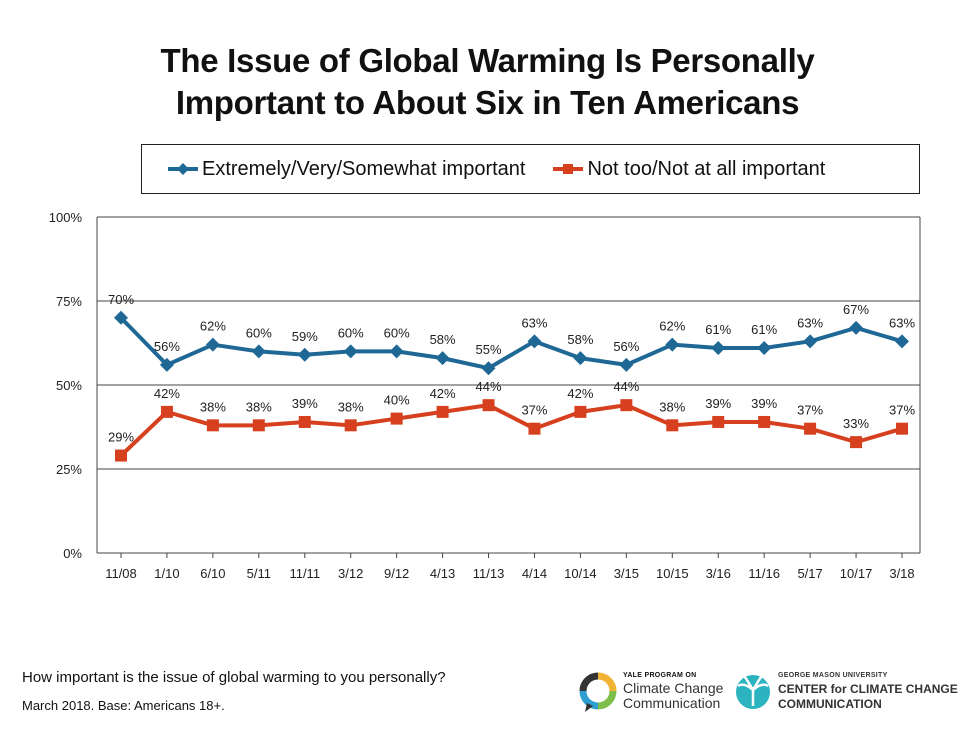 The height and width of the screenshot is (731, 975). What do you see at coordinates (672, 326) in the screenshot?
I see `data-label: 62%` at bounding box center [672, 326].